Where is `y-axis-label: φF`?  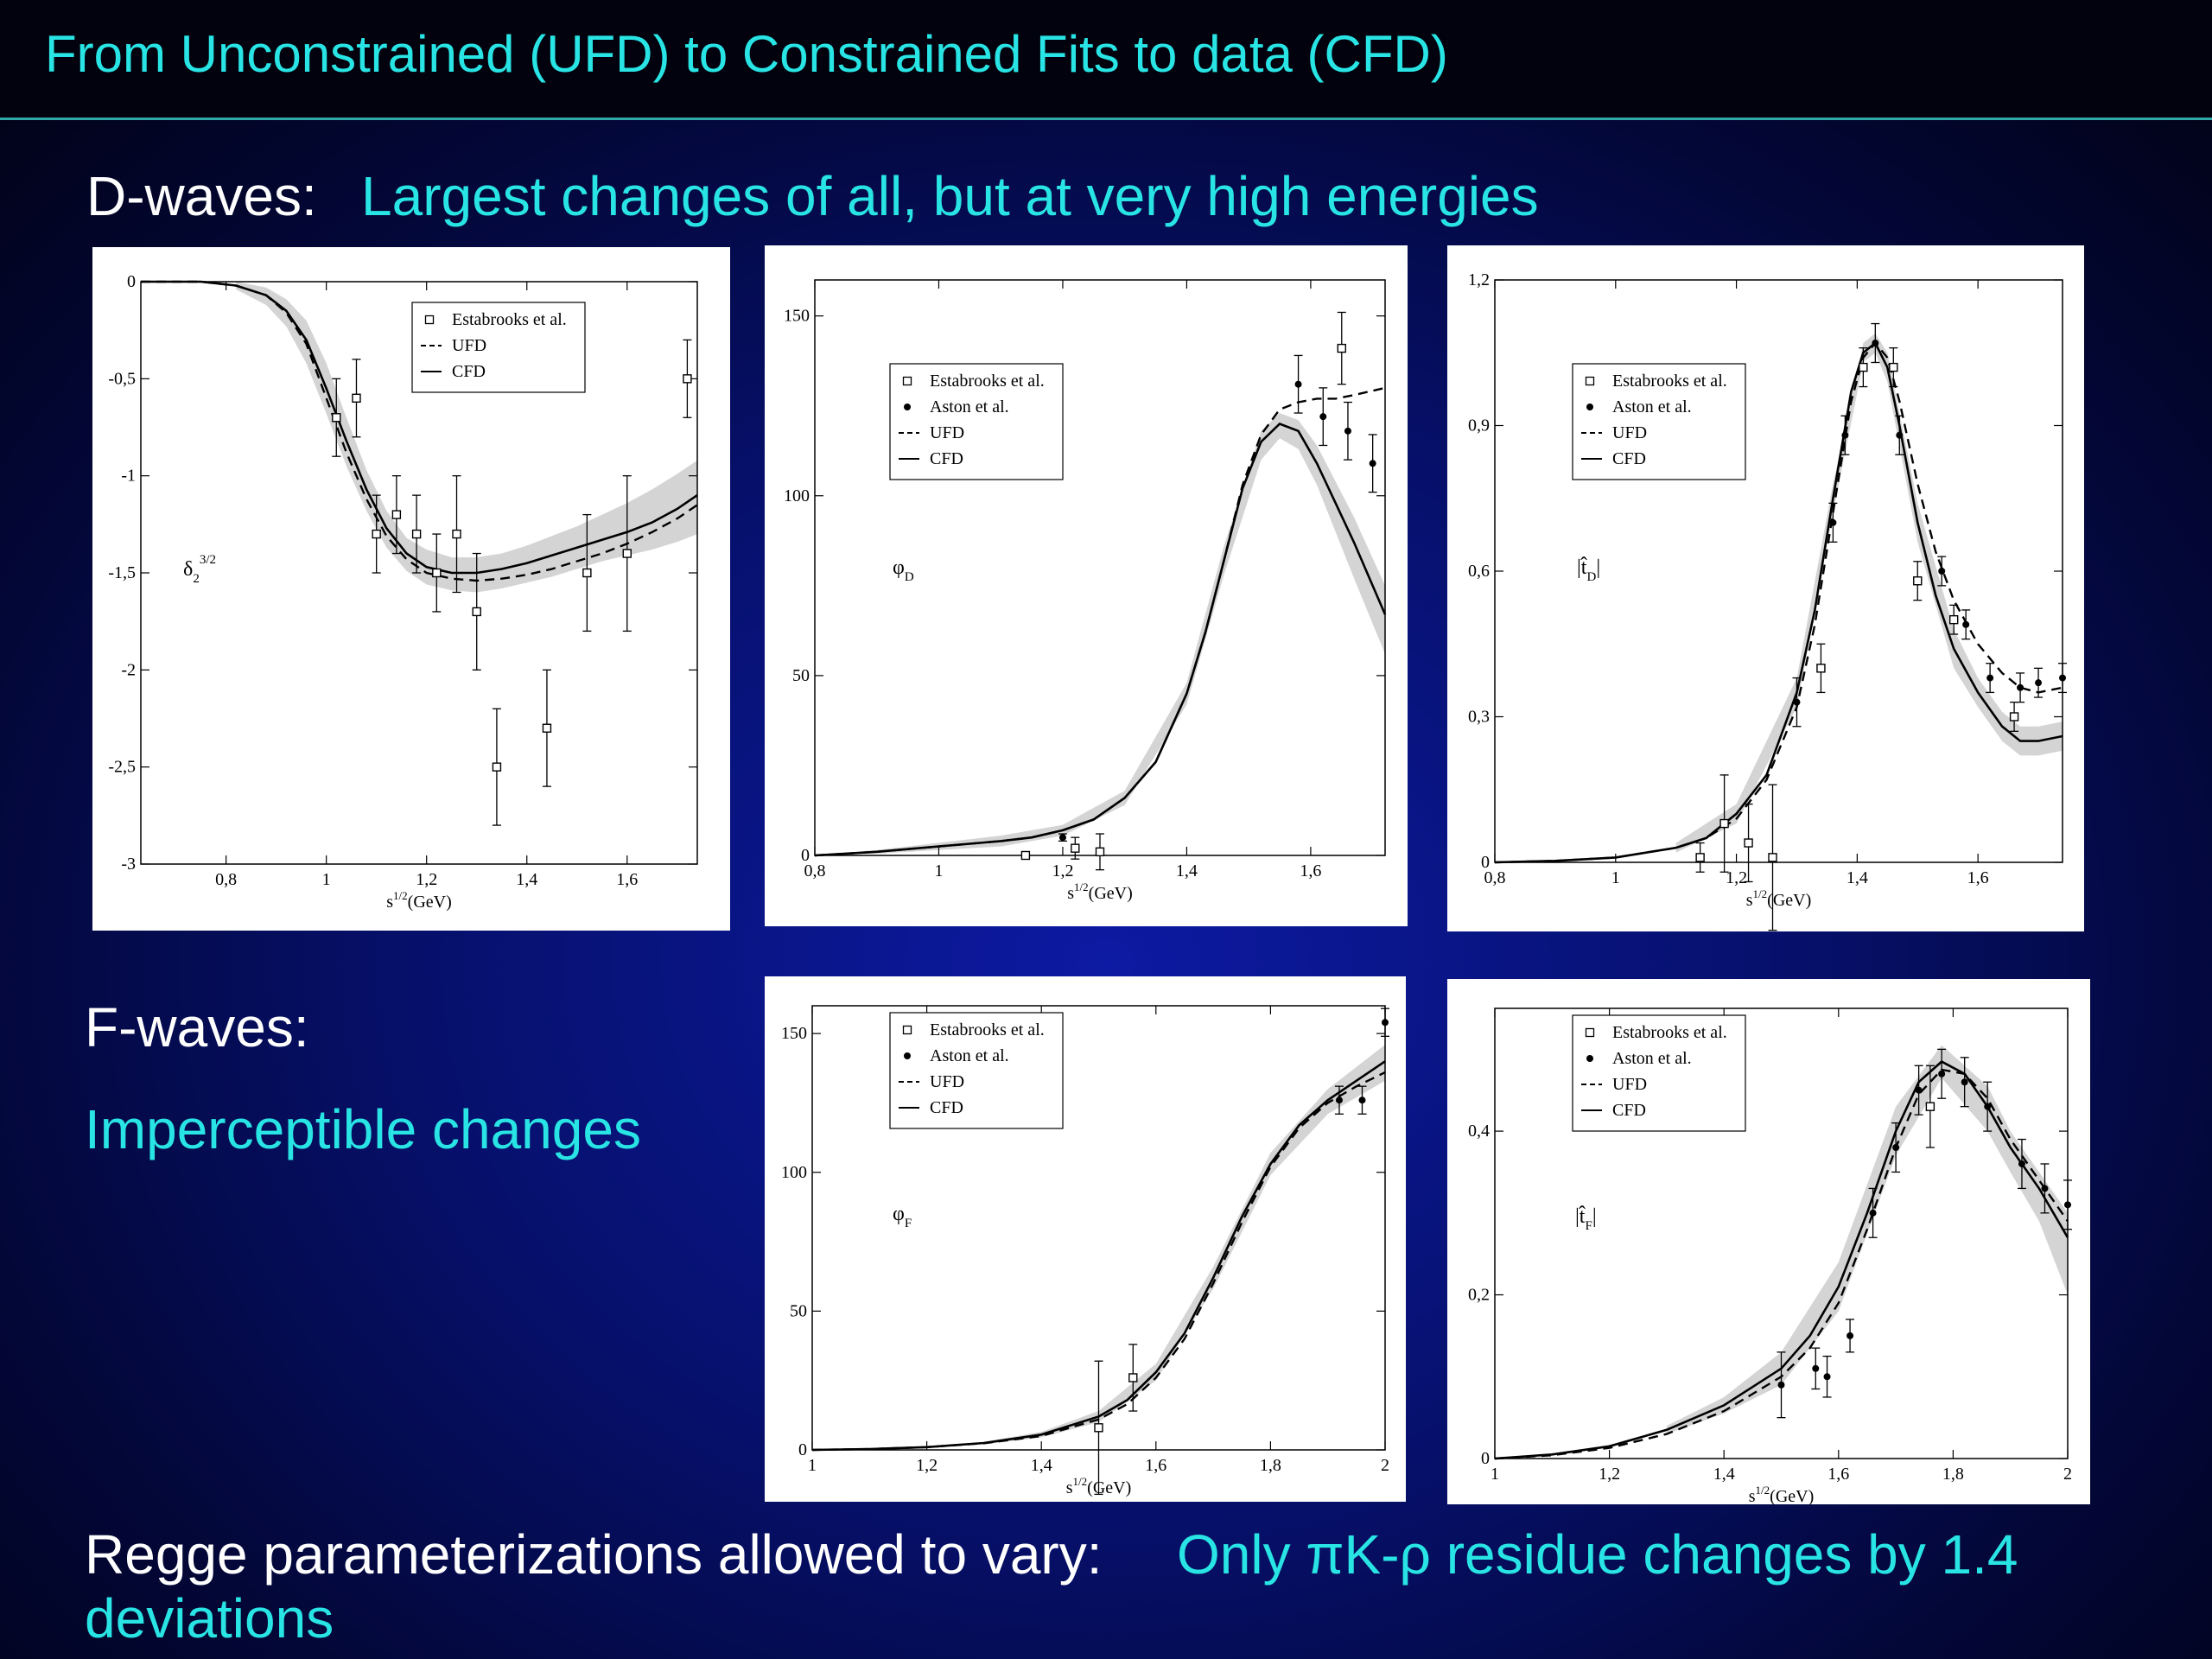 y-axis-label: φF is located at coordinates (902, 1216).